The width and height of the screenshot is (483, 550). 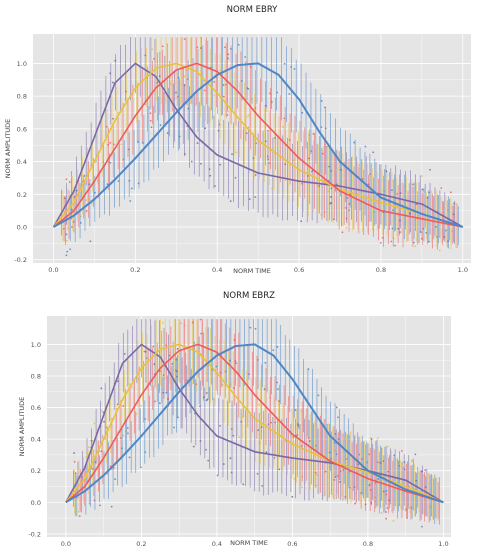 I want to click on y-tick-label: -0.2, so click(x=20, y=260).